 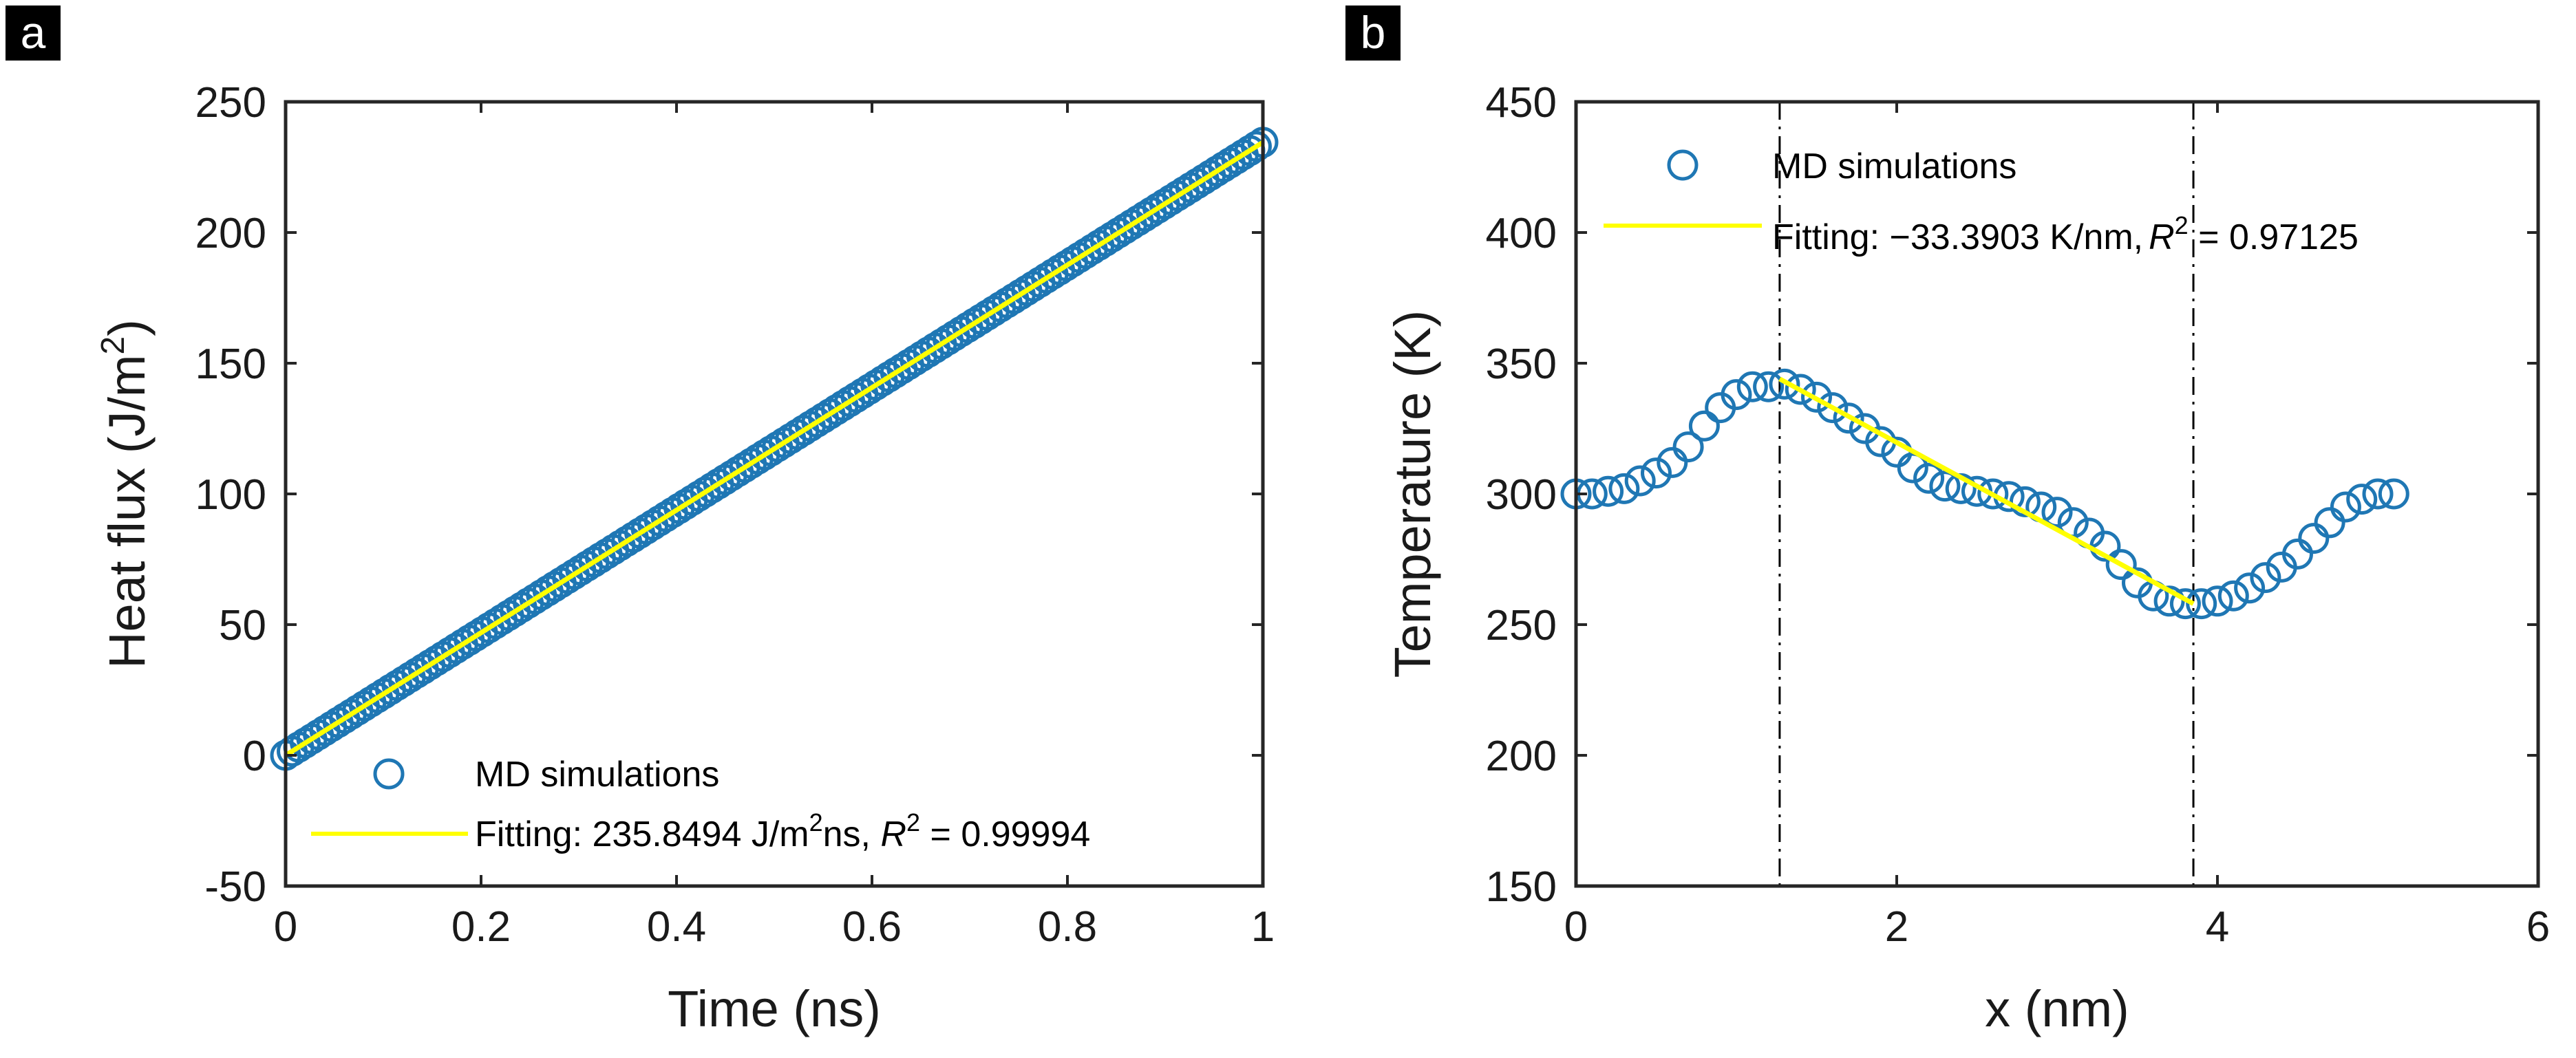 What do you see at coordinates (481, 927) in the screenshot?
I see `x-tick-label: 0.2` at bounding box center [481, 927].